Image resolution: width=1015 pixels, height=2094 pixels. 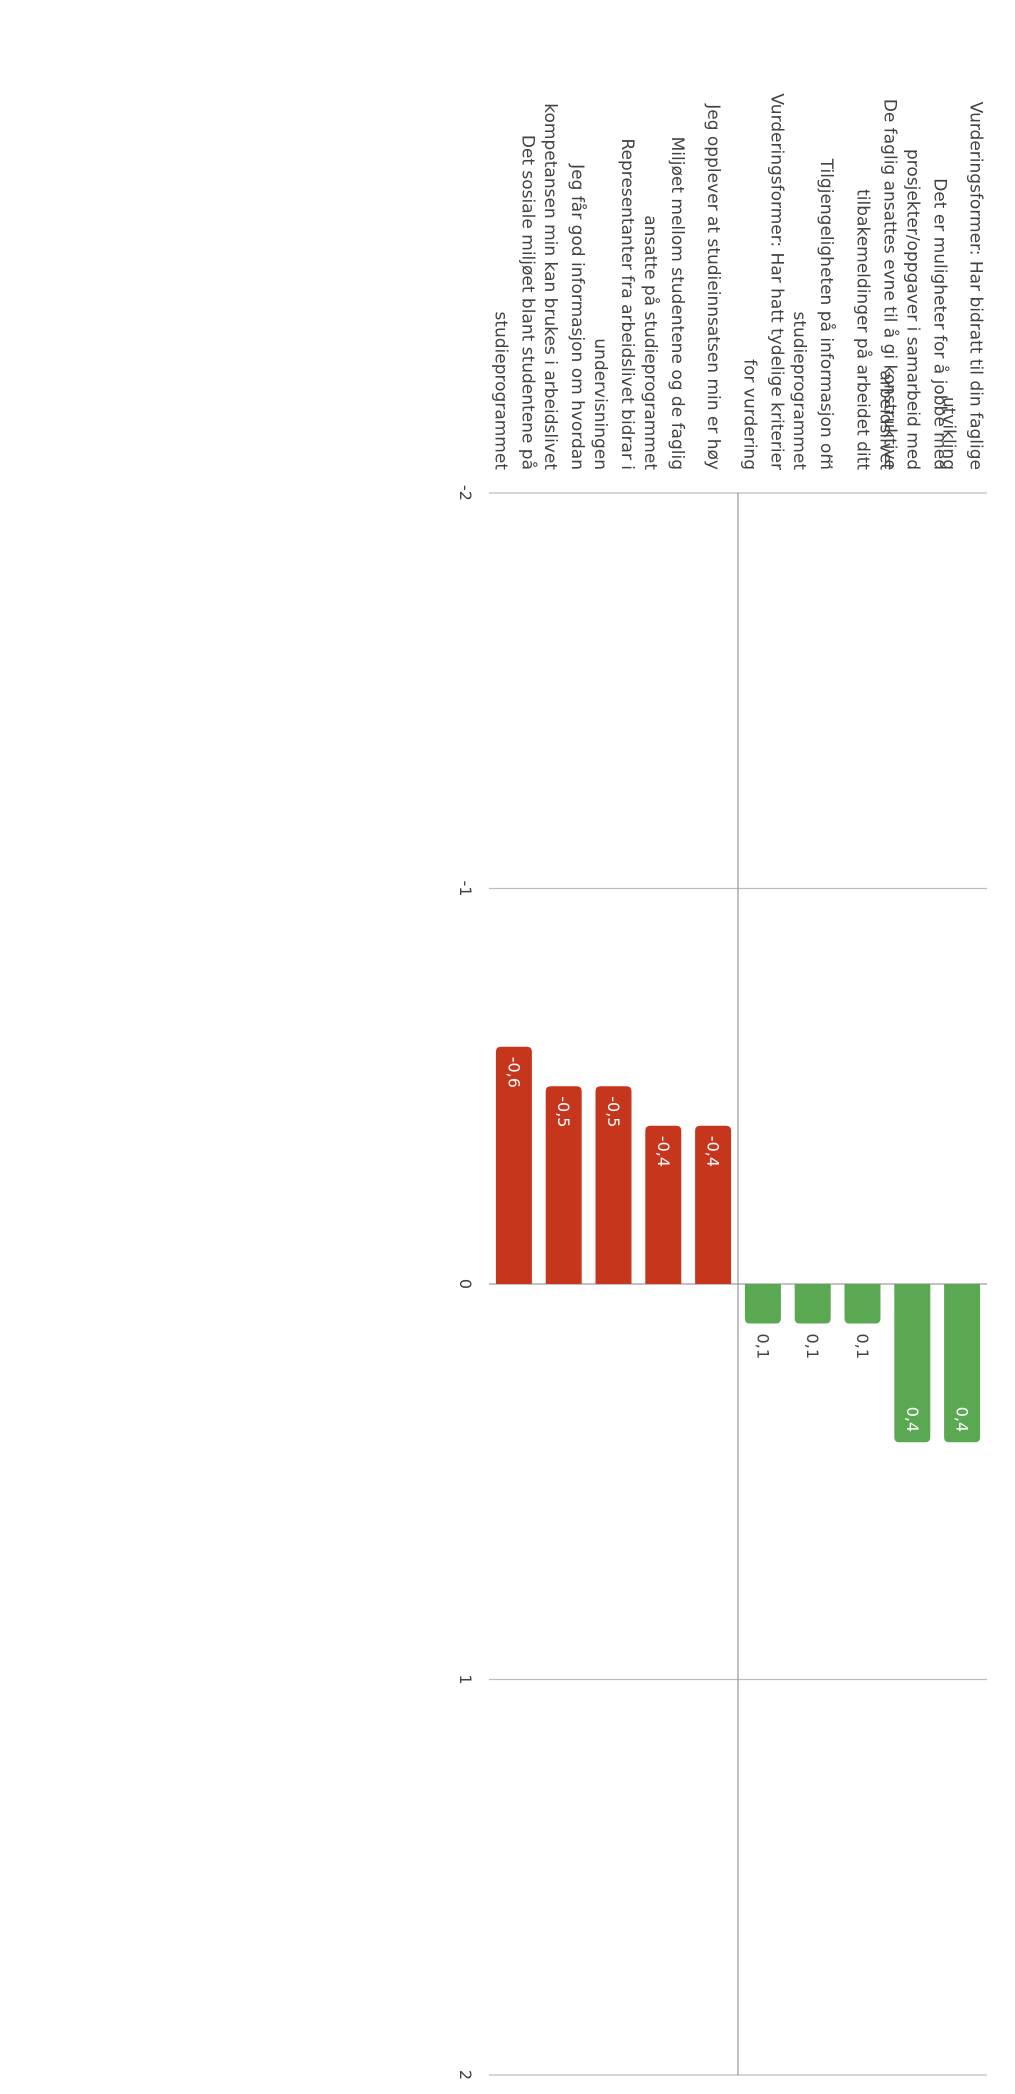 I want to click on category-label-line: ansatte på studieprogrammet, so click(x=650, y=342).